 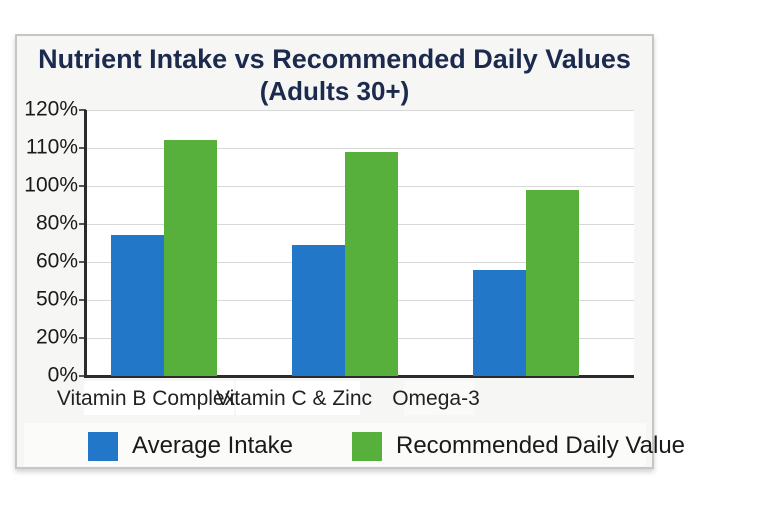 I want to click on x-axis-label: Vitamin C & Zinc, so click(x=294, y=398).